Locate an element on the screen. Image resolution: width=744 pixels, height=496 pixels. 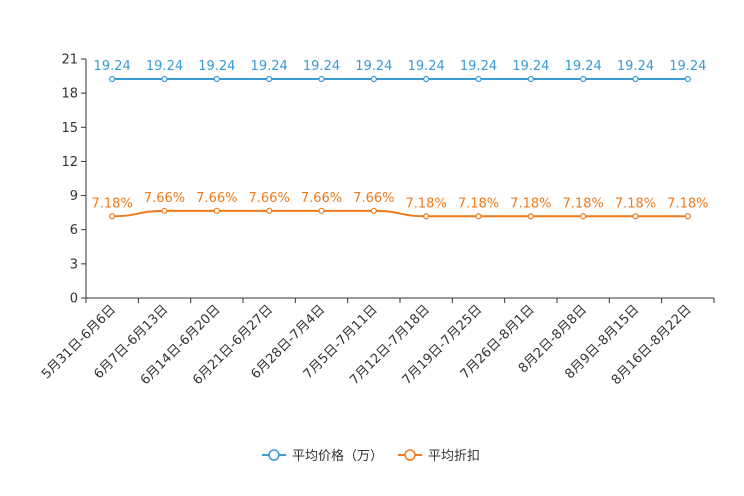
legend-item-1: 平均价格（万） is located at coordinates (322, 456).